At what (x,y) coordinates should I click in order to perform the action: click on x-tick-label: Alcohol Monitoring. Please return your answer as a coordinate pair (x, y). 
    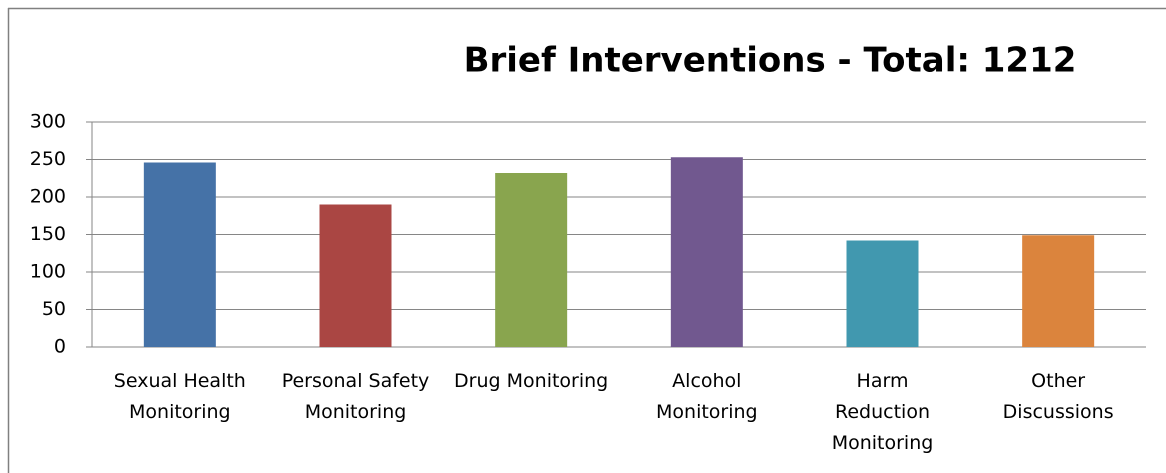
    Looking at the image, I should click on (707, 396).